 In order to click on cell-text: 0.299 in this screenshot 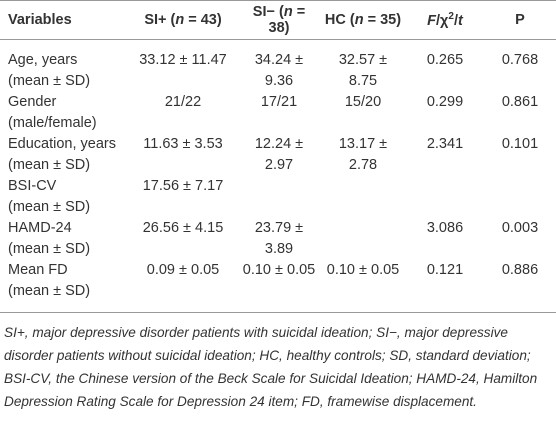, I will do `click(445, 102)`.